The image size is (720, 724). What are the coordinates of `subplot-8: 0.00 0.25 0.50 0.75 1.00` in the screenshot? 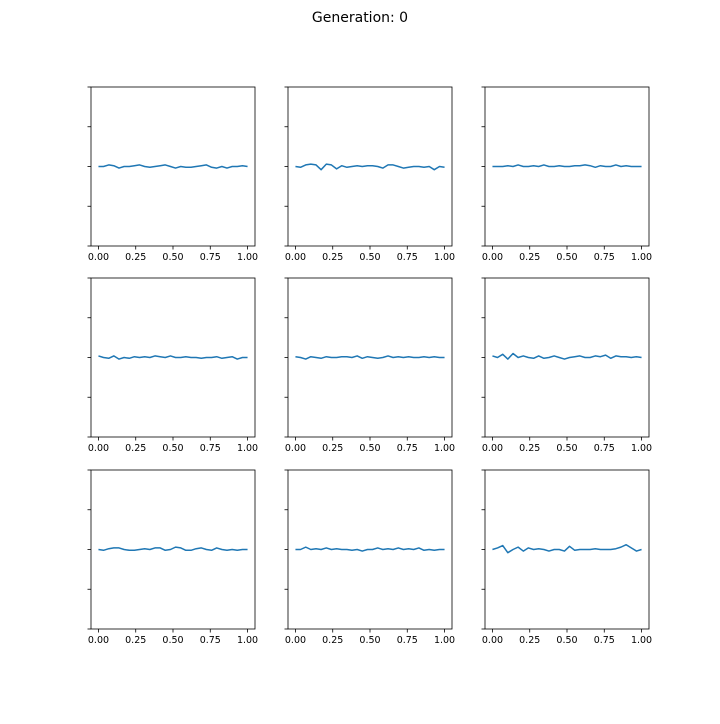 It's located at (369, 557).